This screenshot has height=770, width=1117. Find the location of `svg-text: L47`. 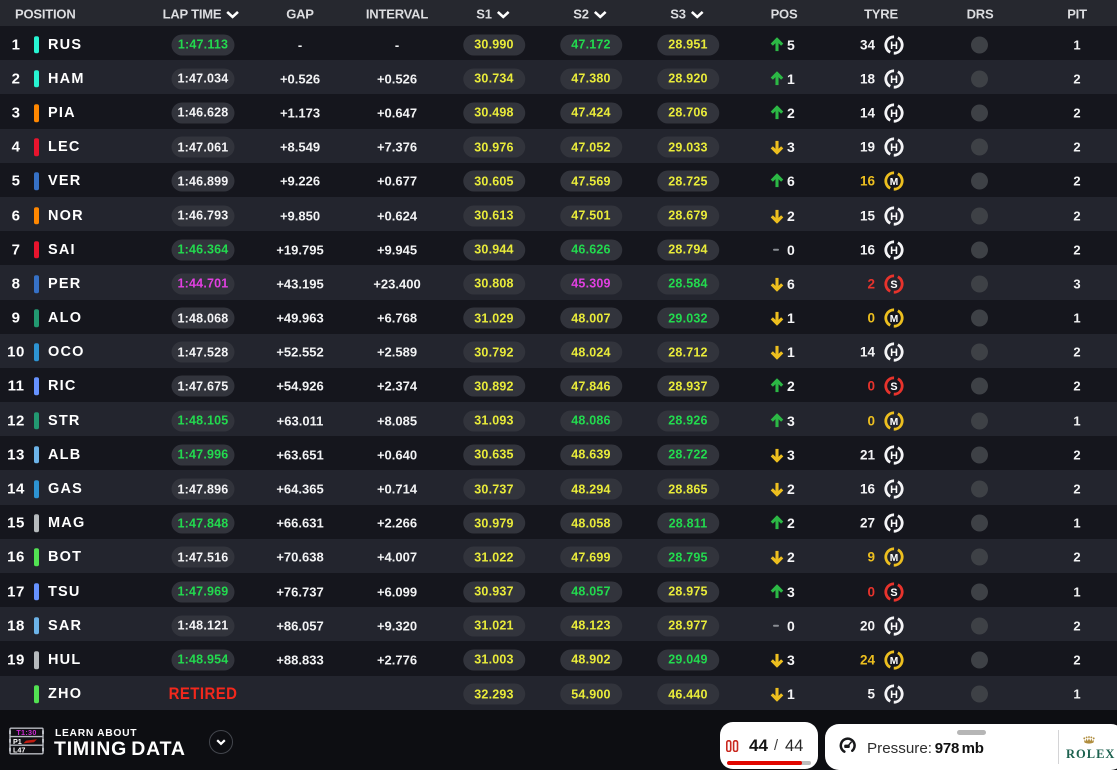

svg-text: L47 is located at coordinates (19, 749).